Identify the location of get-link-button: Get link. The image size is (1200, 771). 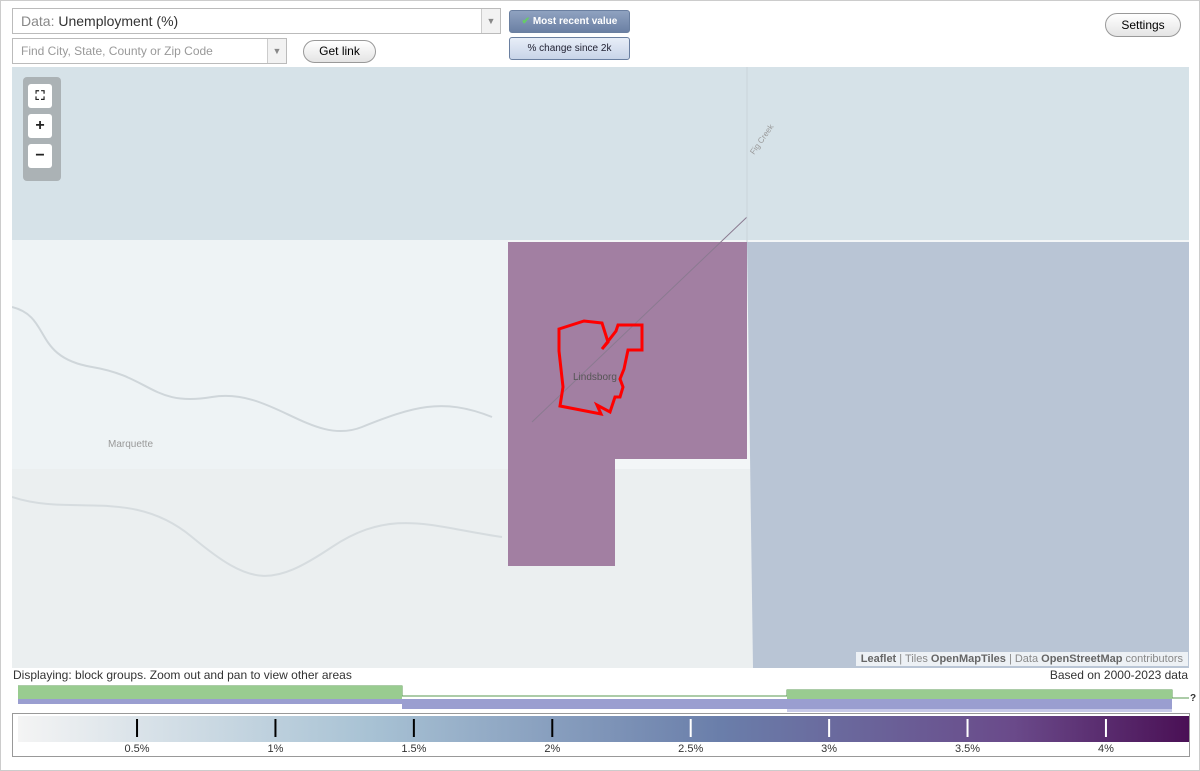
(339, 51).